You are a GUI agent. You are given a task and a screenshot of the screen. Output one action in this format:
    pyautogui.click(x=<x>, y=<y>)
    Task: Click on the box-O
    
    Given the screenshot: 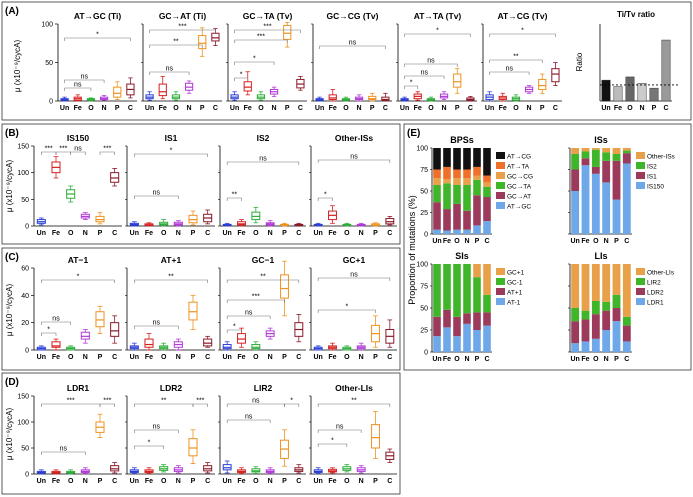 What is the action you would take?
    pyautogui.click(x=256, y=347)
    